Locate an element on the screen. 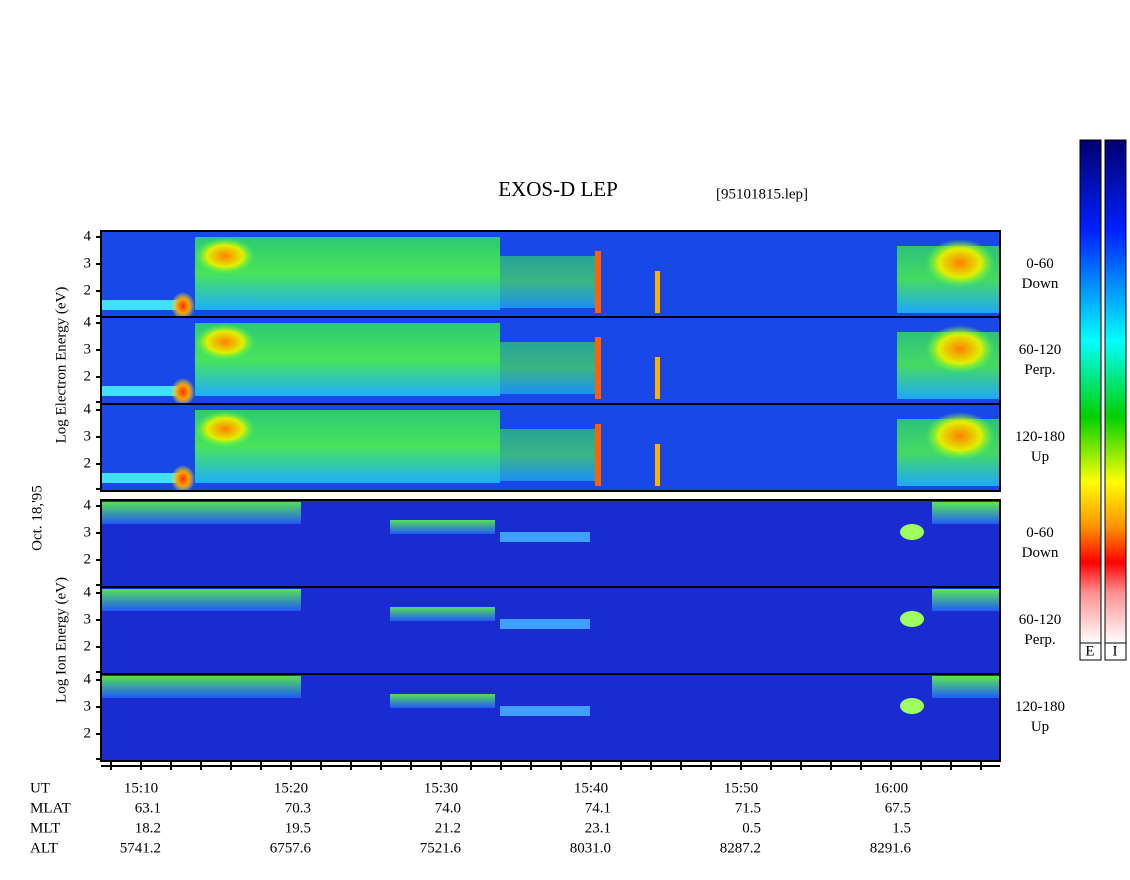  ephemeris-value: 74.1 is located at coordinates (598, 808).